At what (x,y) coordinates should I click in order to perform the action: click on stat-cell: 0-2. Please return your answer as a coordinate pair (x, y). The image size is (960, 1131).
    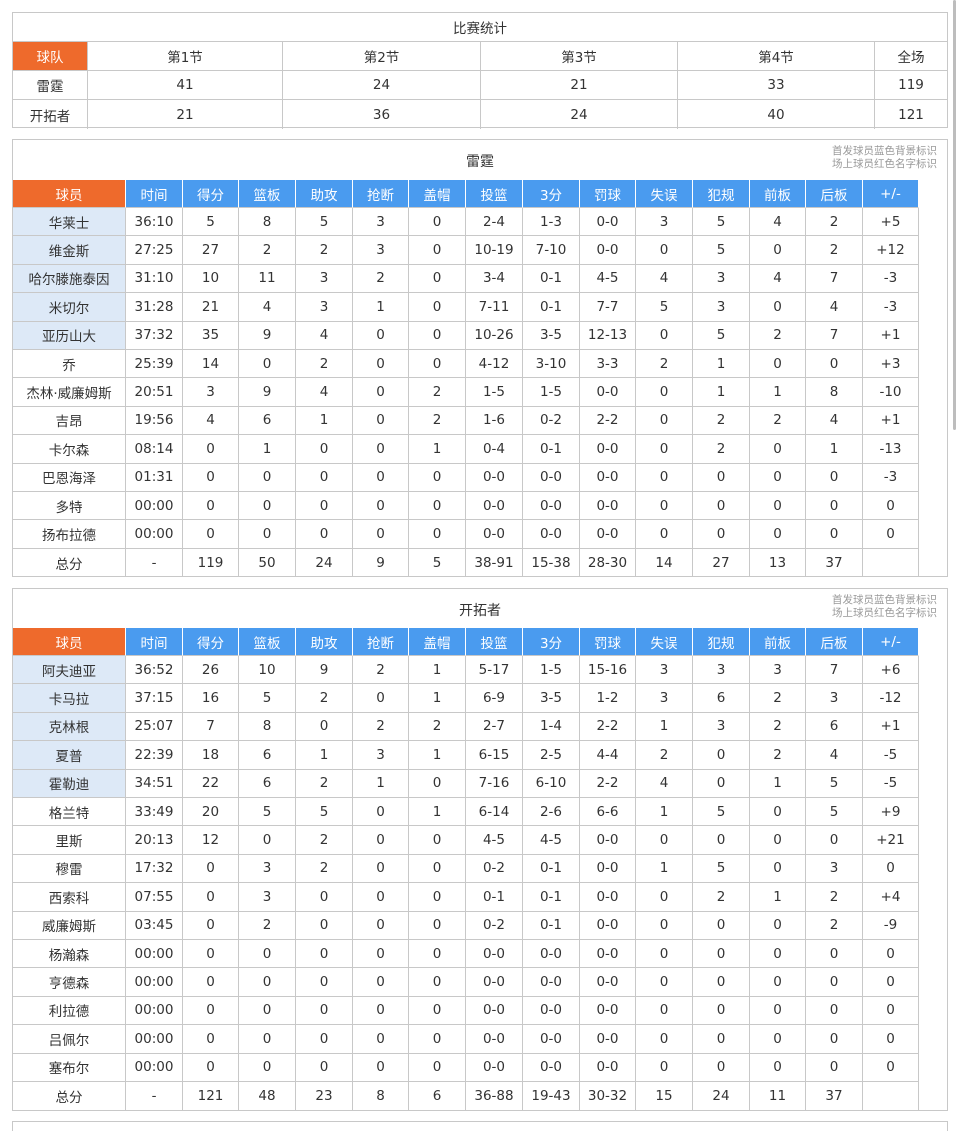
    Looking at the image, I should click on (551, 421).